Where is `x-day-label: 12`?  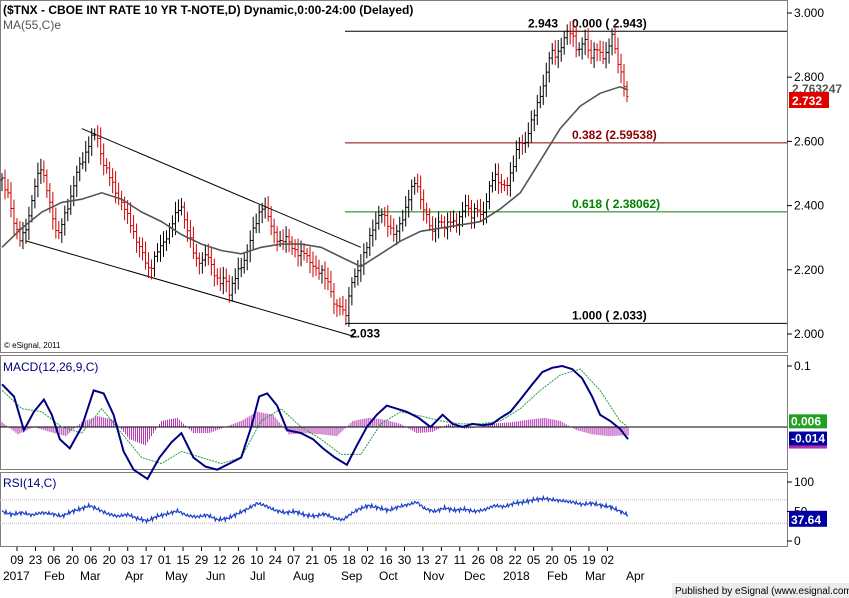
x-day-label: 12 is located at coordinates (220, 560).